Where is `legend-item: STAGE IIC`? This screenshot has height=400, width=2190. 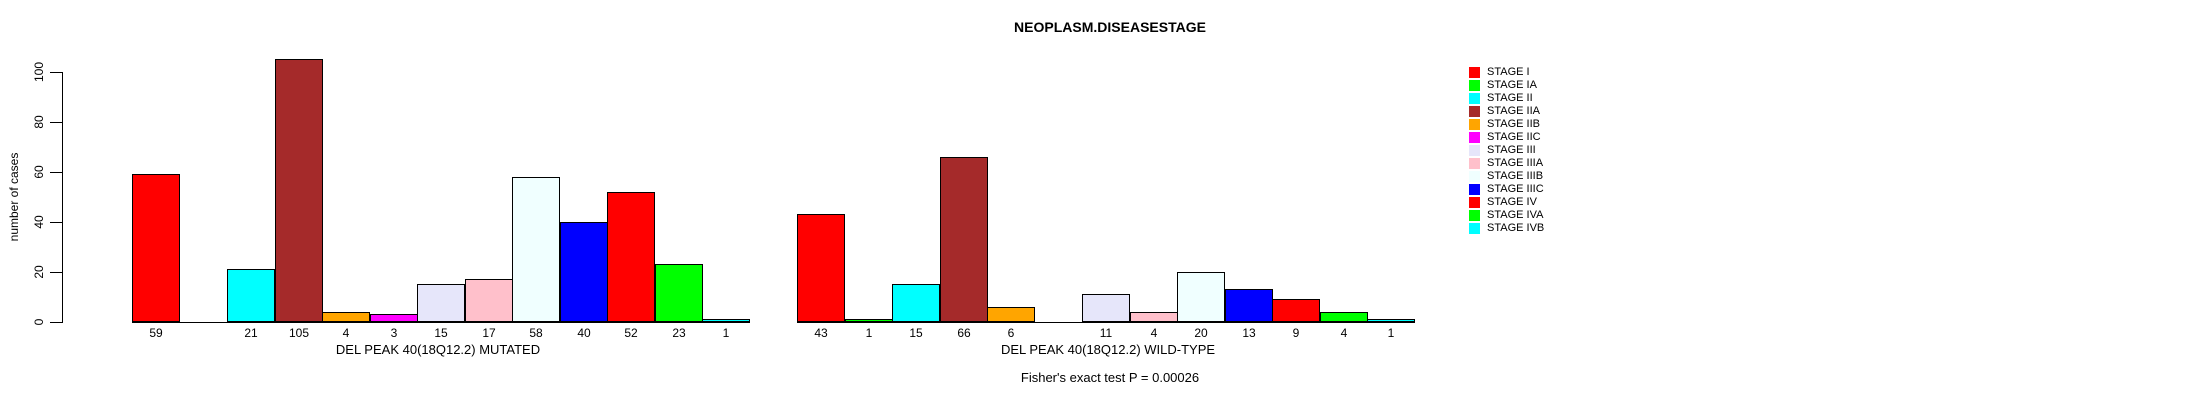
legend-item: STAGE IIC is located at coordinates (1505, 137).